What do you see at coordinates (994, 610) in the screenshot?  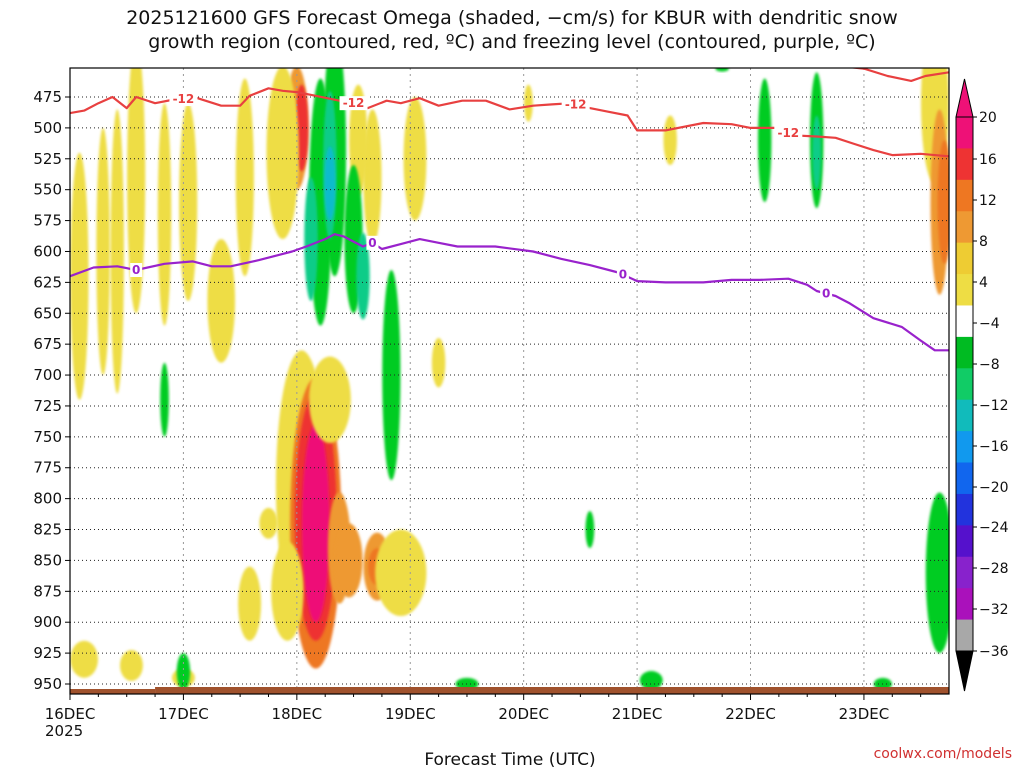 I see `colorbar-label-12: −32` at bounding box center [994, 610].